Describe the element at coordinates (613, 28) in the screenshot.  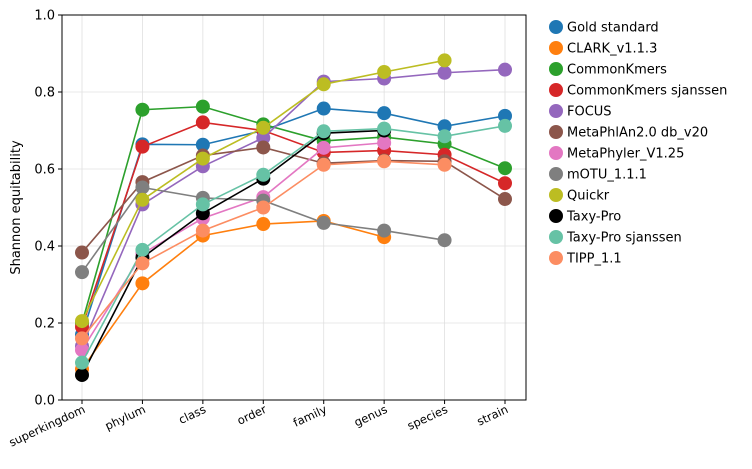
I see `legend-label: Gold standard` at that location.